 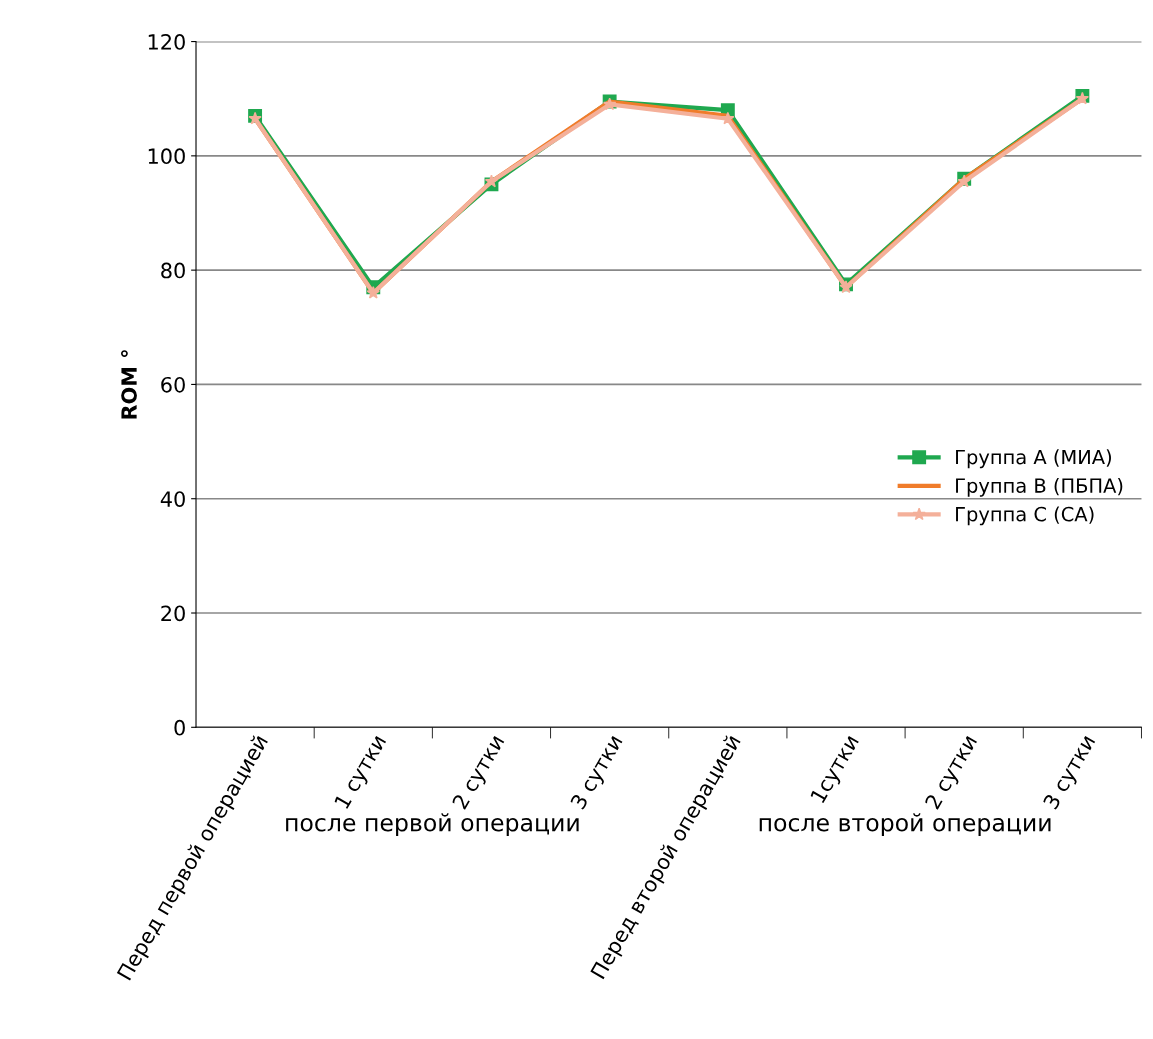 I want to click on y-tick-label: 80, so click(x=173, y=270).